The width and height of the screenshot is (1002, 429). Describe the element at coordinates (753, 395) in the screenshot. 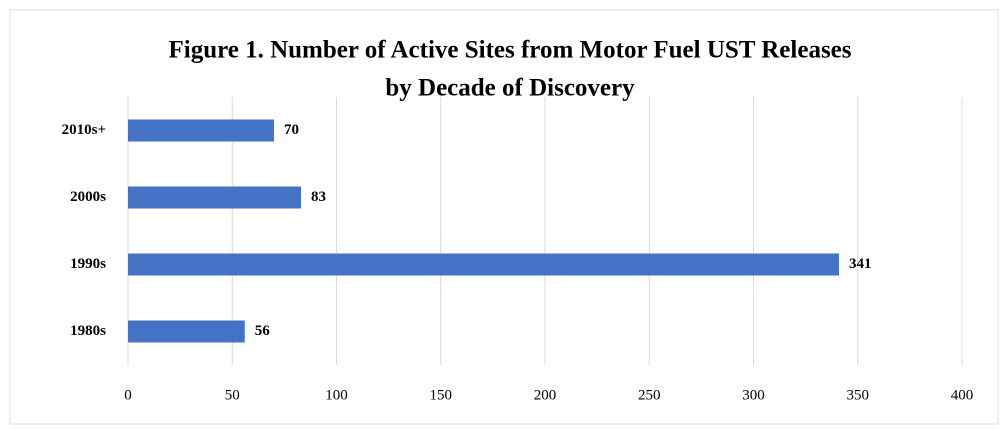

I see `x-tick-label: 300` at that location.